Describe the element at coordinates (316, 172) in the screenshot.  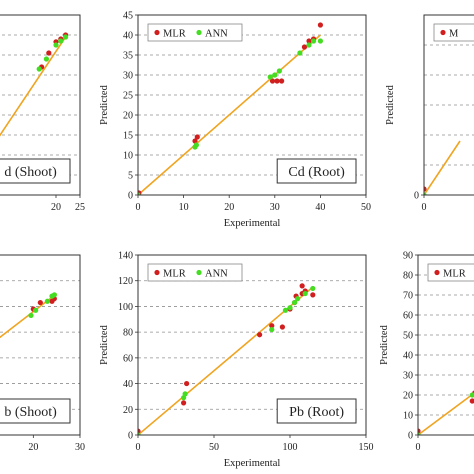
I see `panel-label-text: Cd (Root)` at that location.